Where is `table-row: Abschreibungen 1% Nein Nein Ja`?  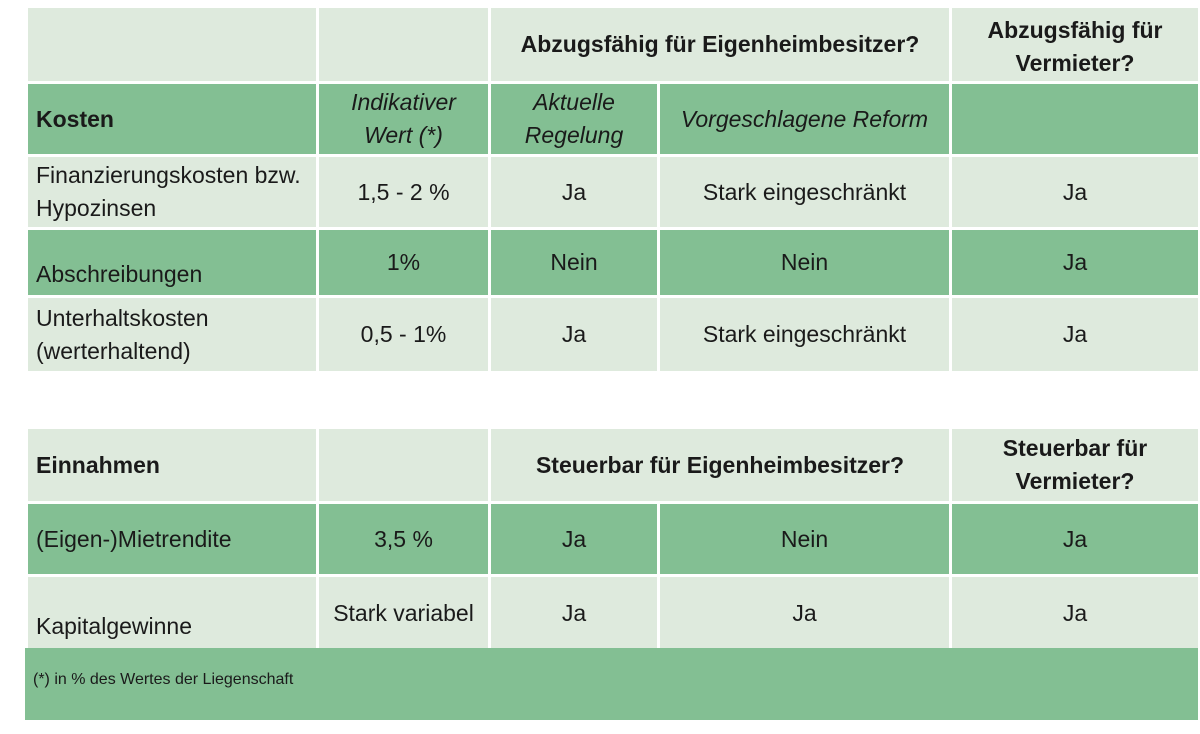
table-row: Abschreibungen 1% Nein Nein Ja is located at coordinates (612, 262).